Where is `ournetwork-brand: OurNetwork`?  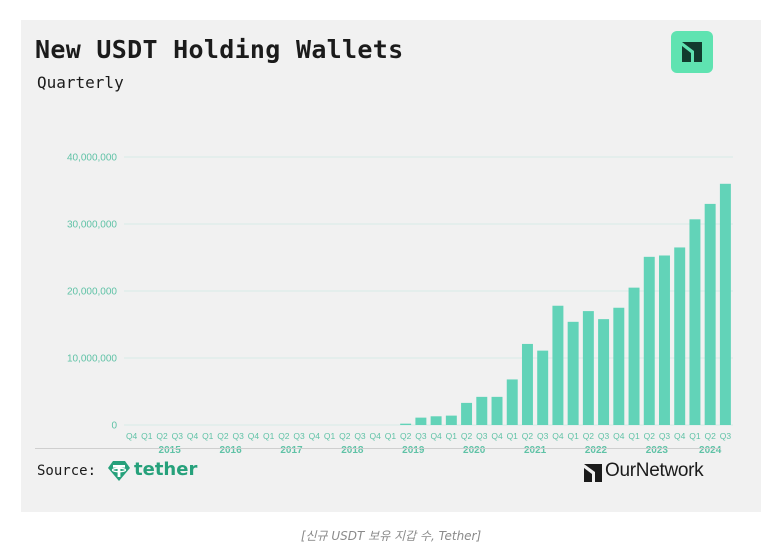 ournetwork-brand: OurNetwork is located at coordinates (654, 470).